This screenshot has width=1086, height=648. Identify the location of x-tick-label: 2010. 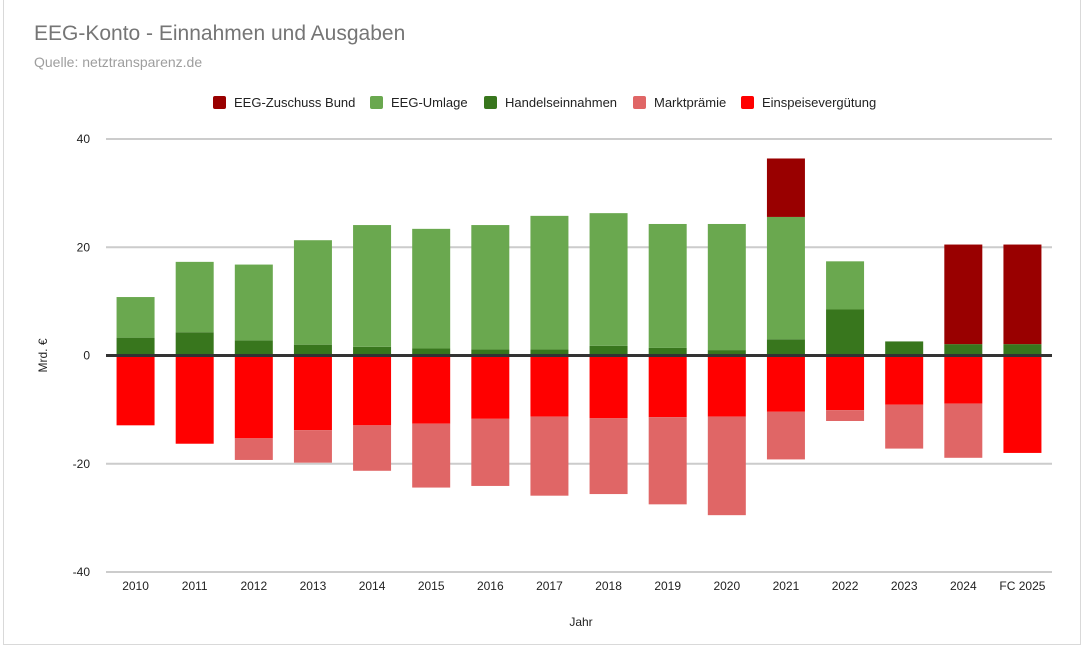
(135, 586).